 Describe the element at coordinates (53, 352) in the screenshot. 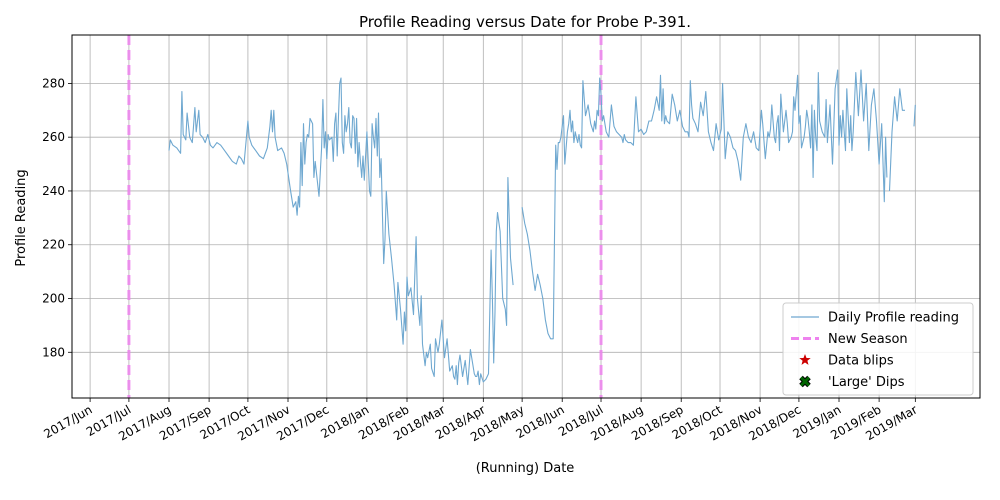

I see `y-tick-label: 180` at that location.